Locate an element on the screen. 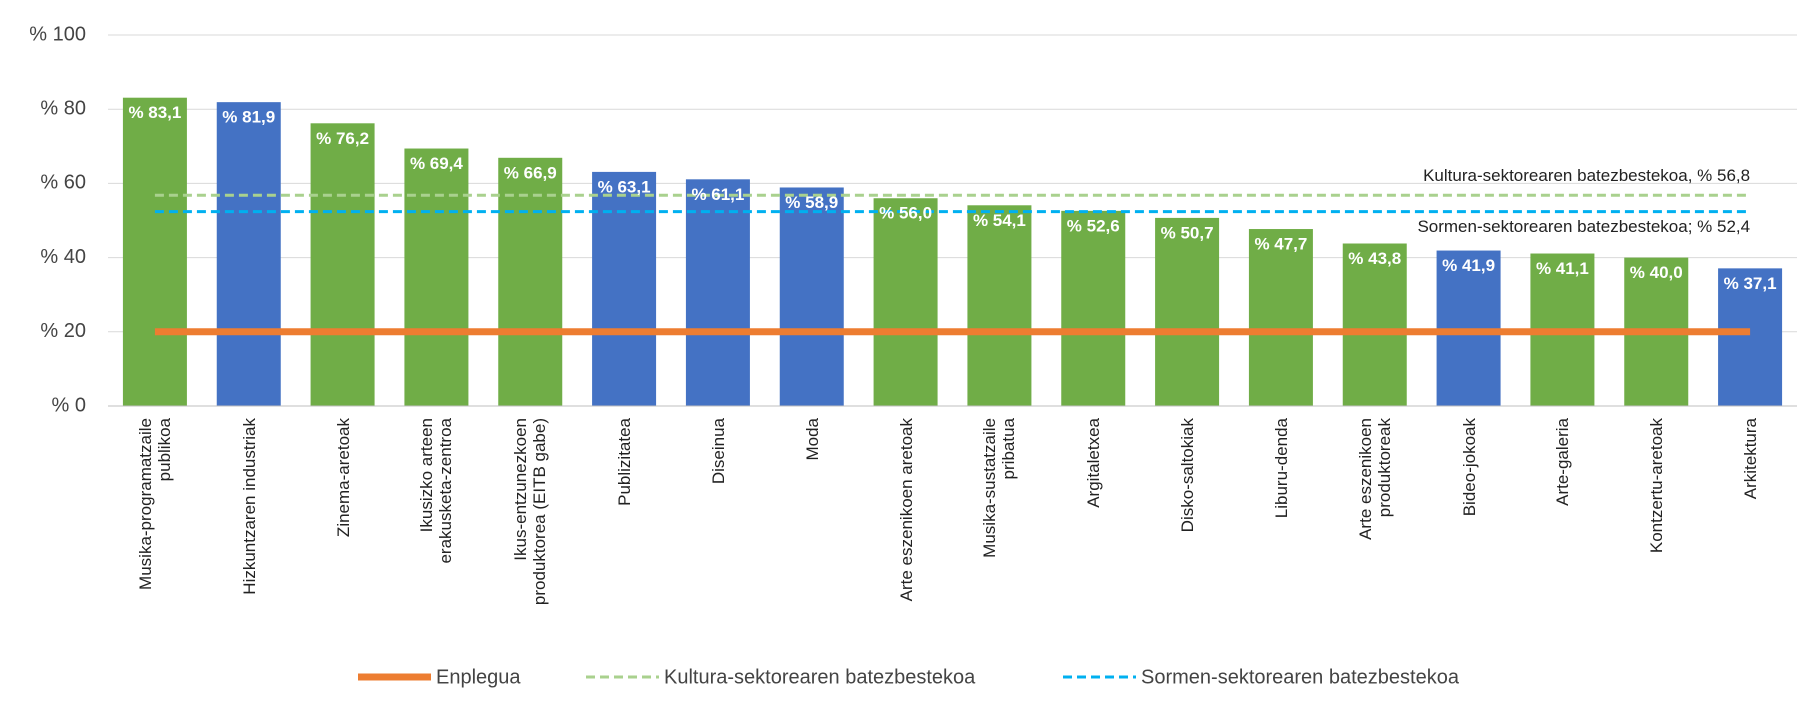 This screenshot has width=1820, height=712. x-tick-label: Zinema-aretoak is located at coordinates (343, 478).